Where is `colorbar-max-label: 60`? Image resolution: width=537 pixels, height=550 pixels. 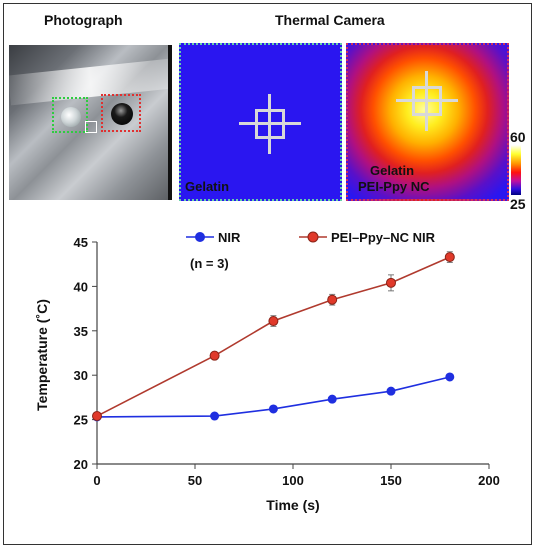
colorbar-max-label: 60 is located at coordinates (518, 137).